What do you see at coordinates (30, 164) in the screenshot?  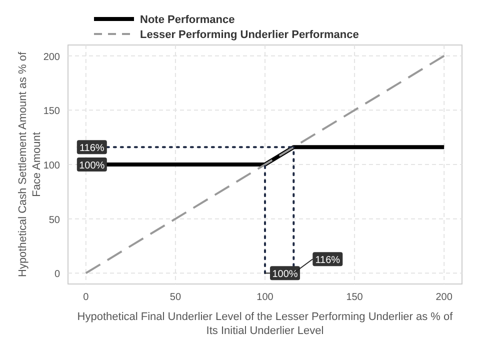 I see `y-axis-title: Hypothetical Cash Settlement Amount as % of Face Amount` at bounding box center [30, 164].